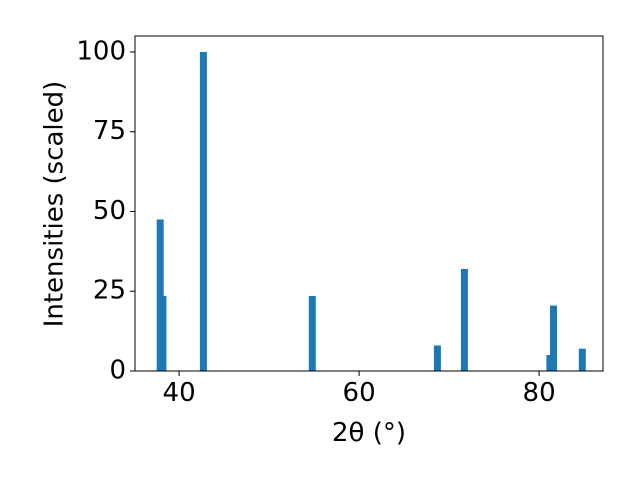  I want to click on x-axis-label: 2θ (°), so click(369, 433).